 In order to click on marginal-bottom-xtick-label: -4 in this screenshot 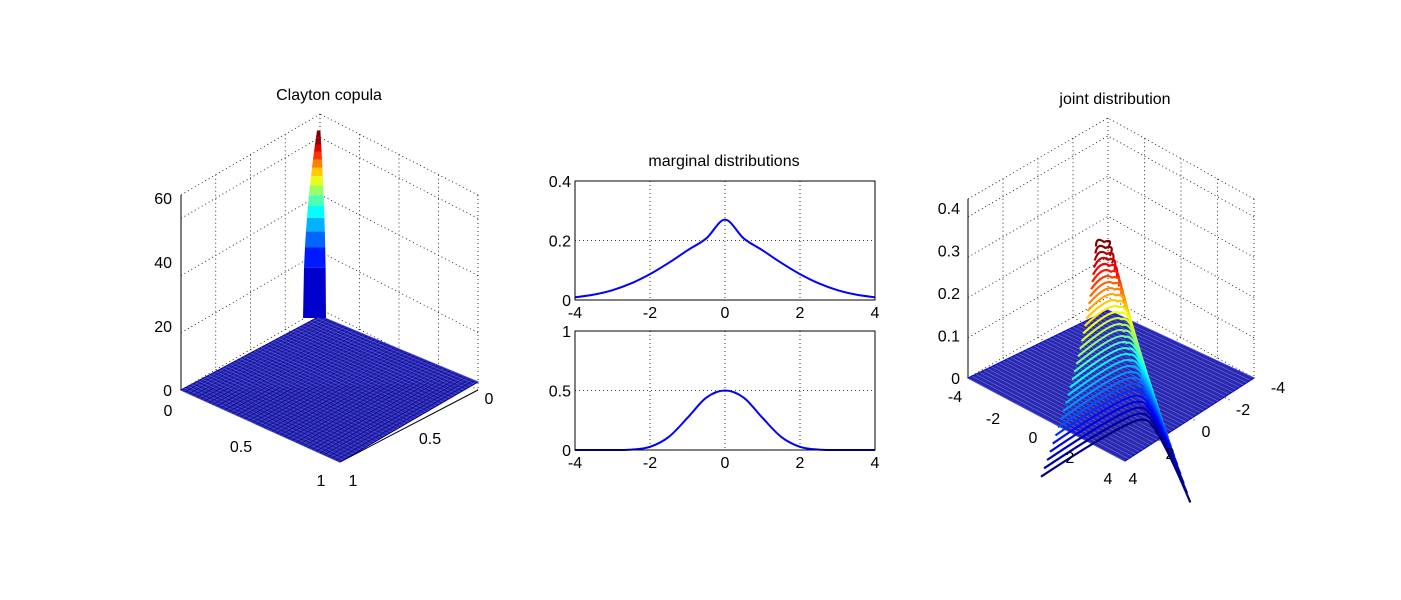, I will do `click(575, 463)`.